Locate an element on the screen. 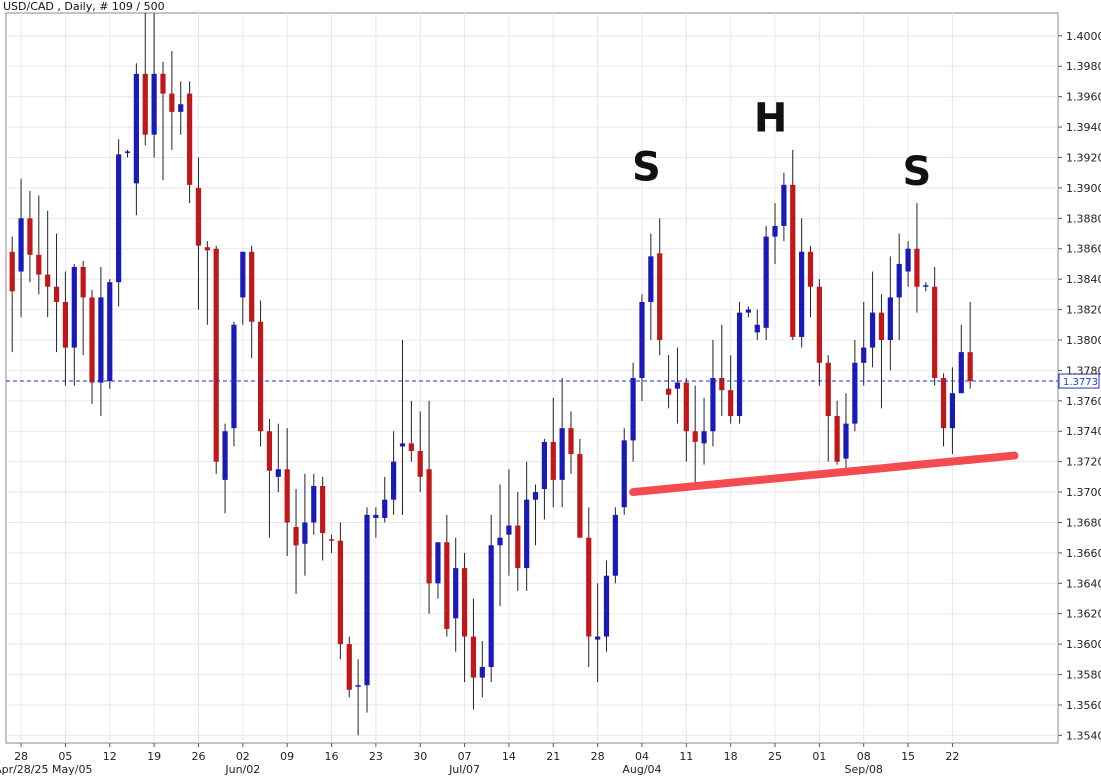  x-tick-label: 26 is located at coordinates (198, 756).